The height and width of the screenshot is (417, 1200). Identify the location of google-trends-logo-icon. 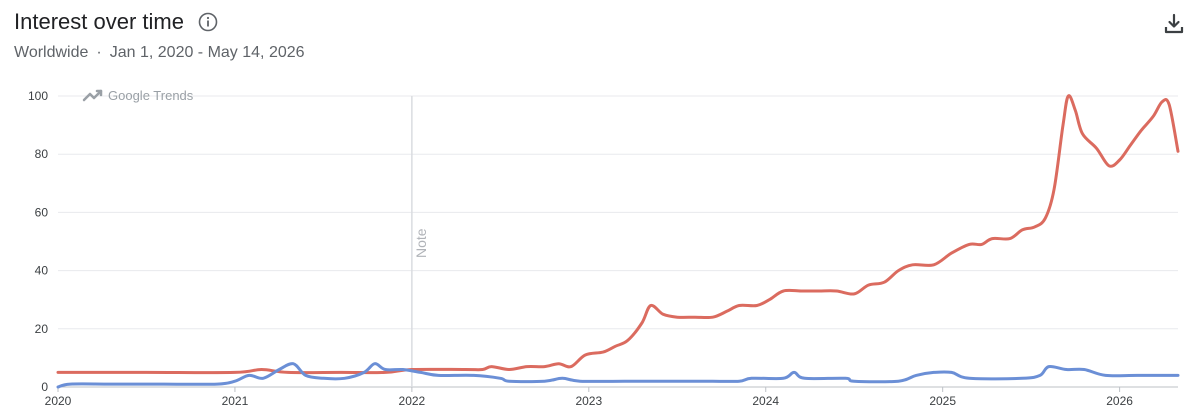
(92, 95).